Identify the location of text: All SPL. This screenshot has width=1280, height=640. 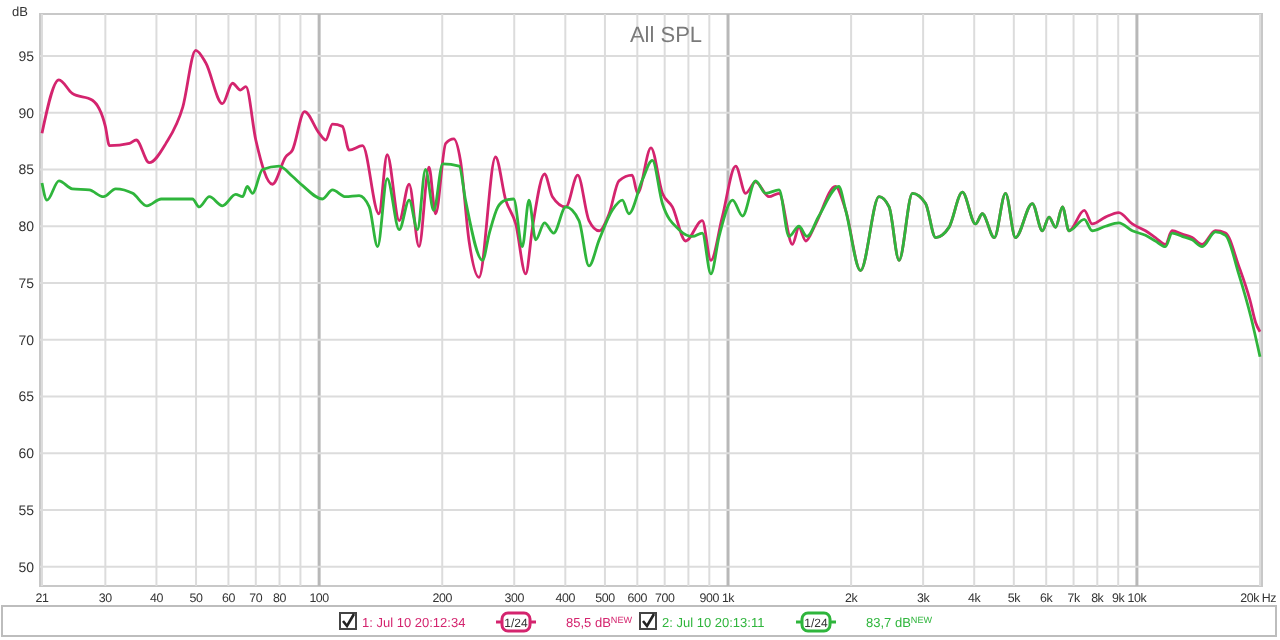
(666, 36).